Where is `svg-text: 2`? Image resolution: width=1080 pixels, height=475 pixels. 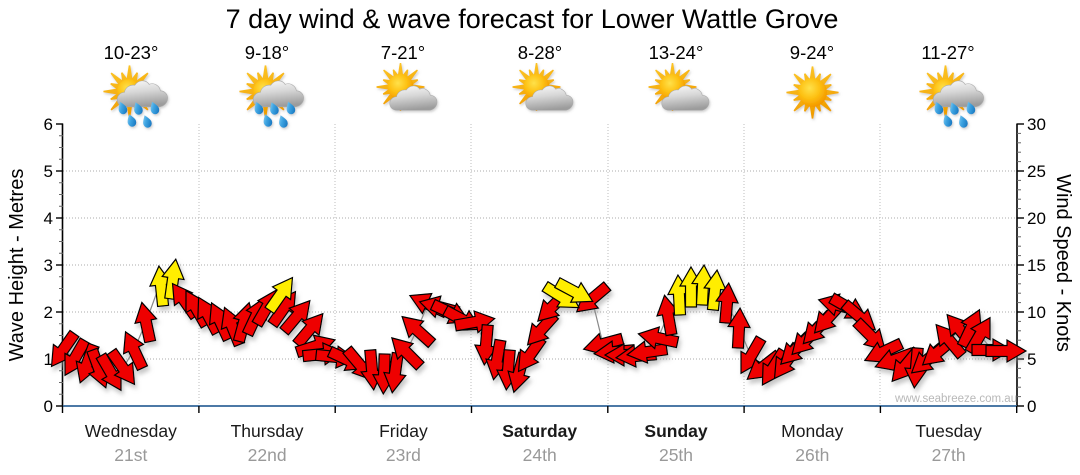
svg-text: 2 is located at coordinates (48, 312).